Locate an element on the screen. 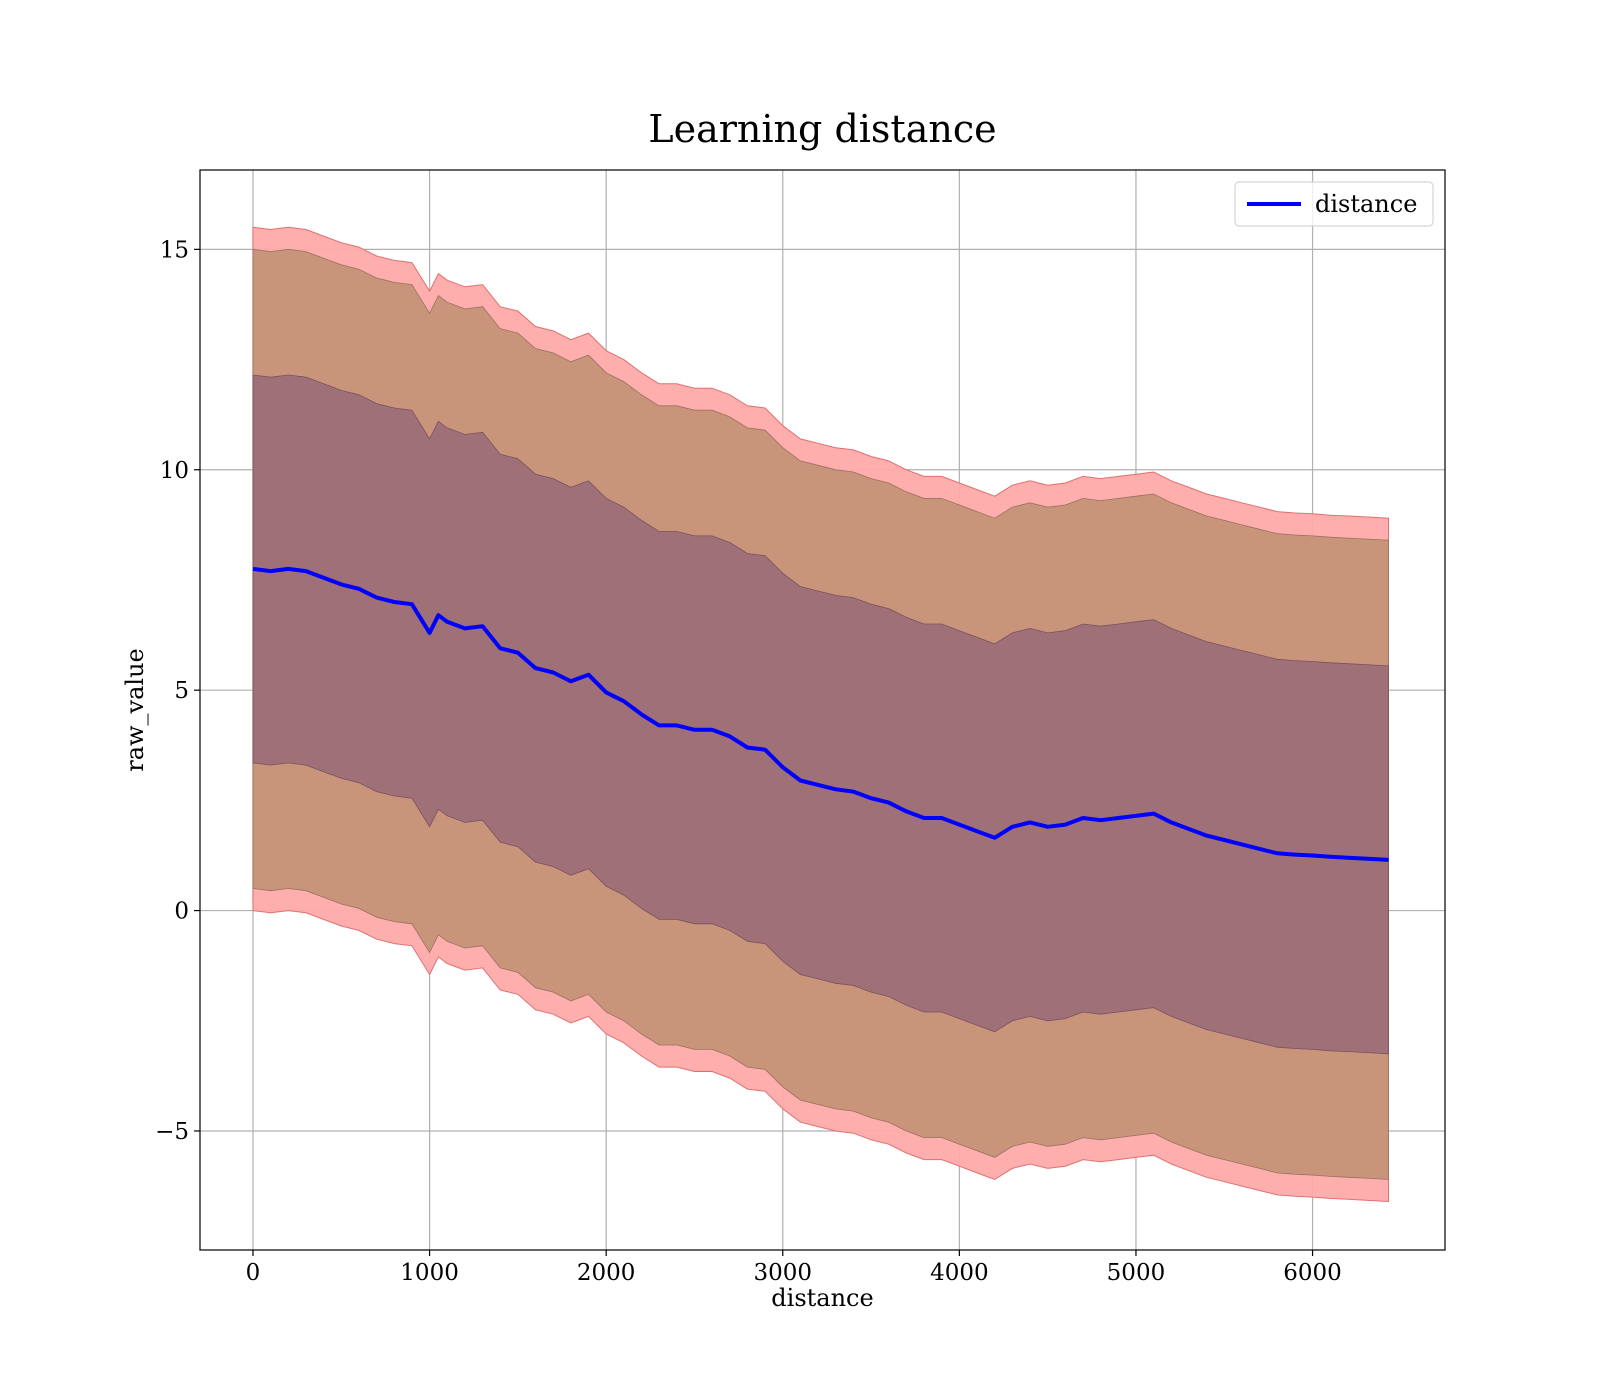 This screenshot has width=1600, height=1400. x-tick-label: 4000 is located at coordinates (959, 1273).